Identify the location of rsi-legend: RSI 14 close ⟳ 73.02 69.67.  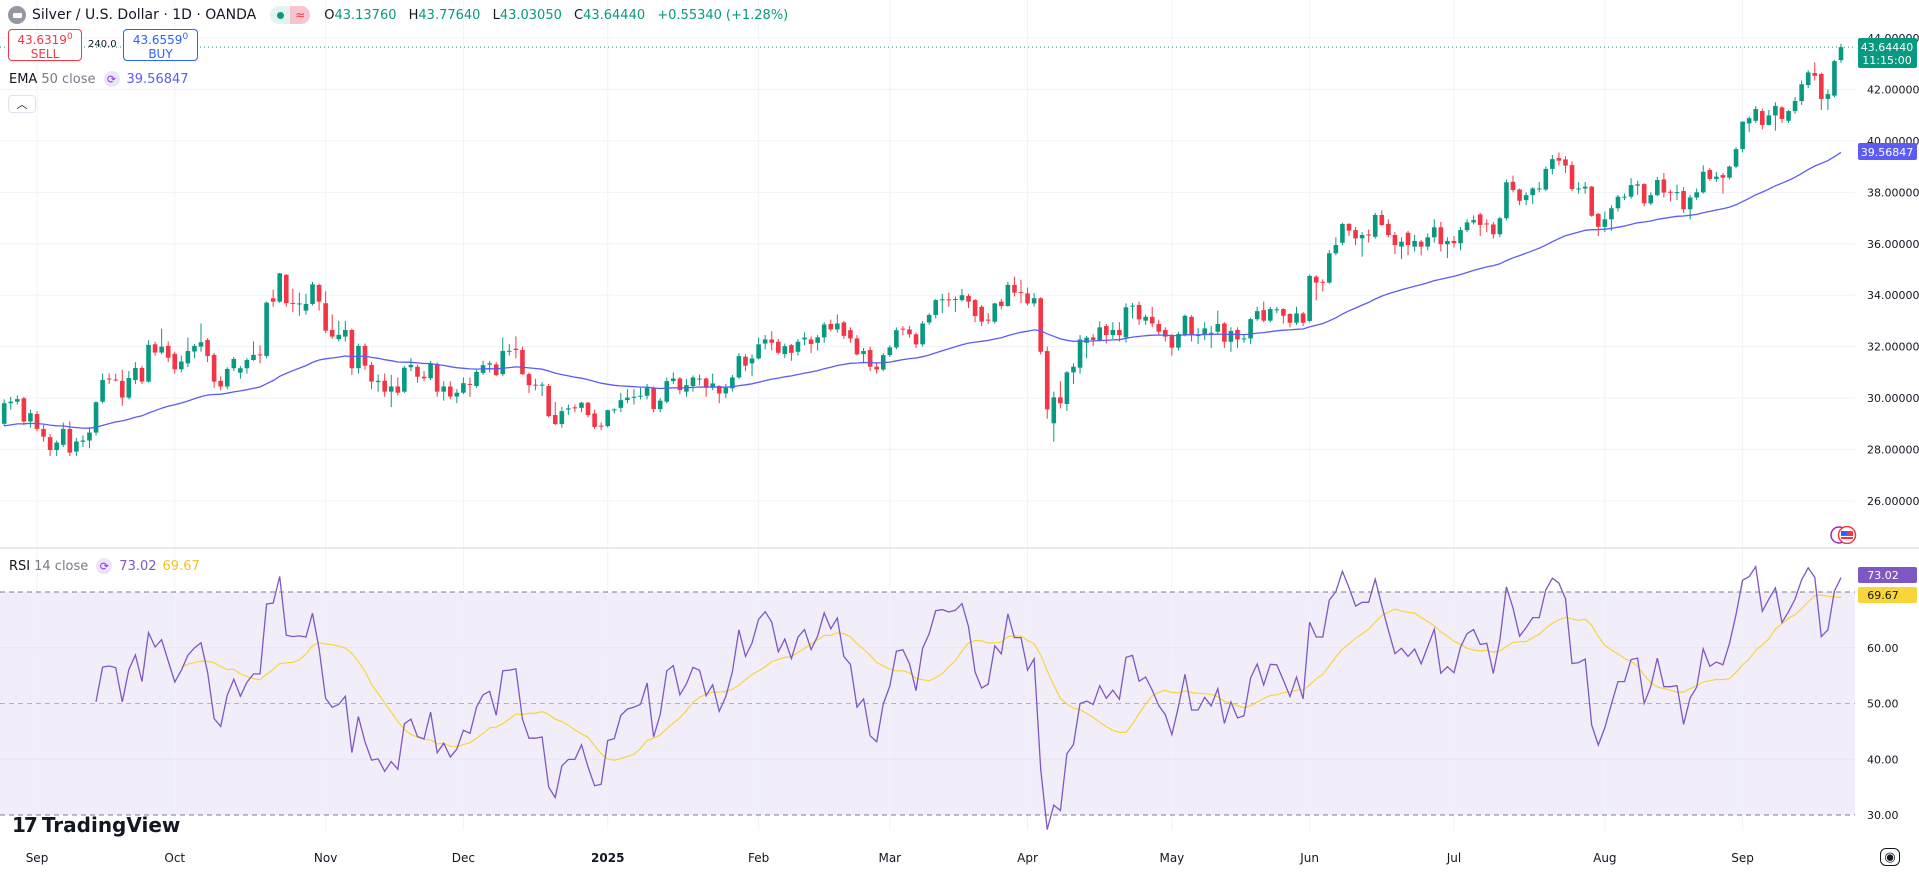
(104, 566).